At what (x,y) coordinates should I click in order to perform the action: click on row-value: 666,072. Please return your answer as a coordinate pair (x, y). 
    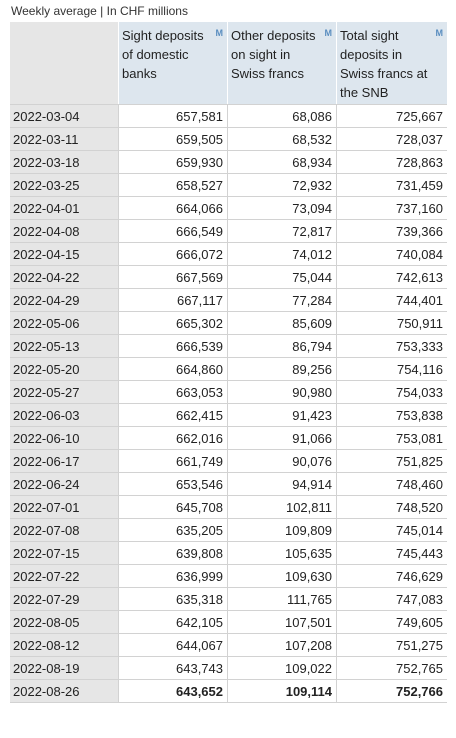
    Looking at the image, I should click on (172, 253).